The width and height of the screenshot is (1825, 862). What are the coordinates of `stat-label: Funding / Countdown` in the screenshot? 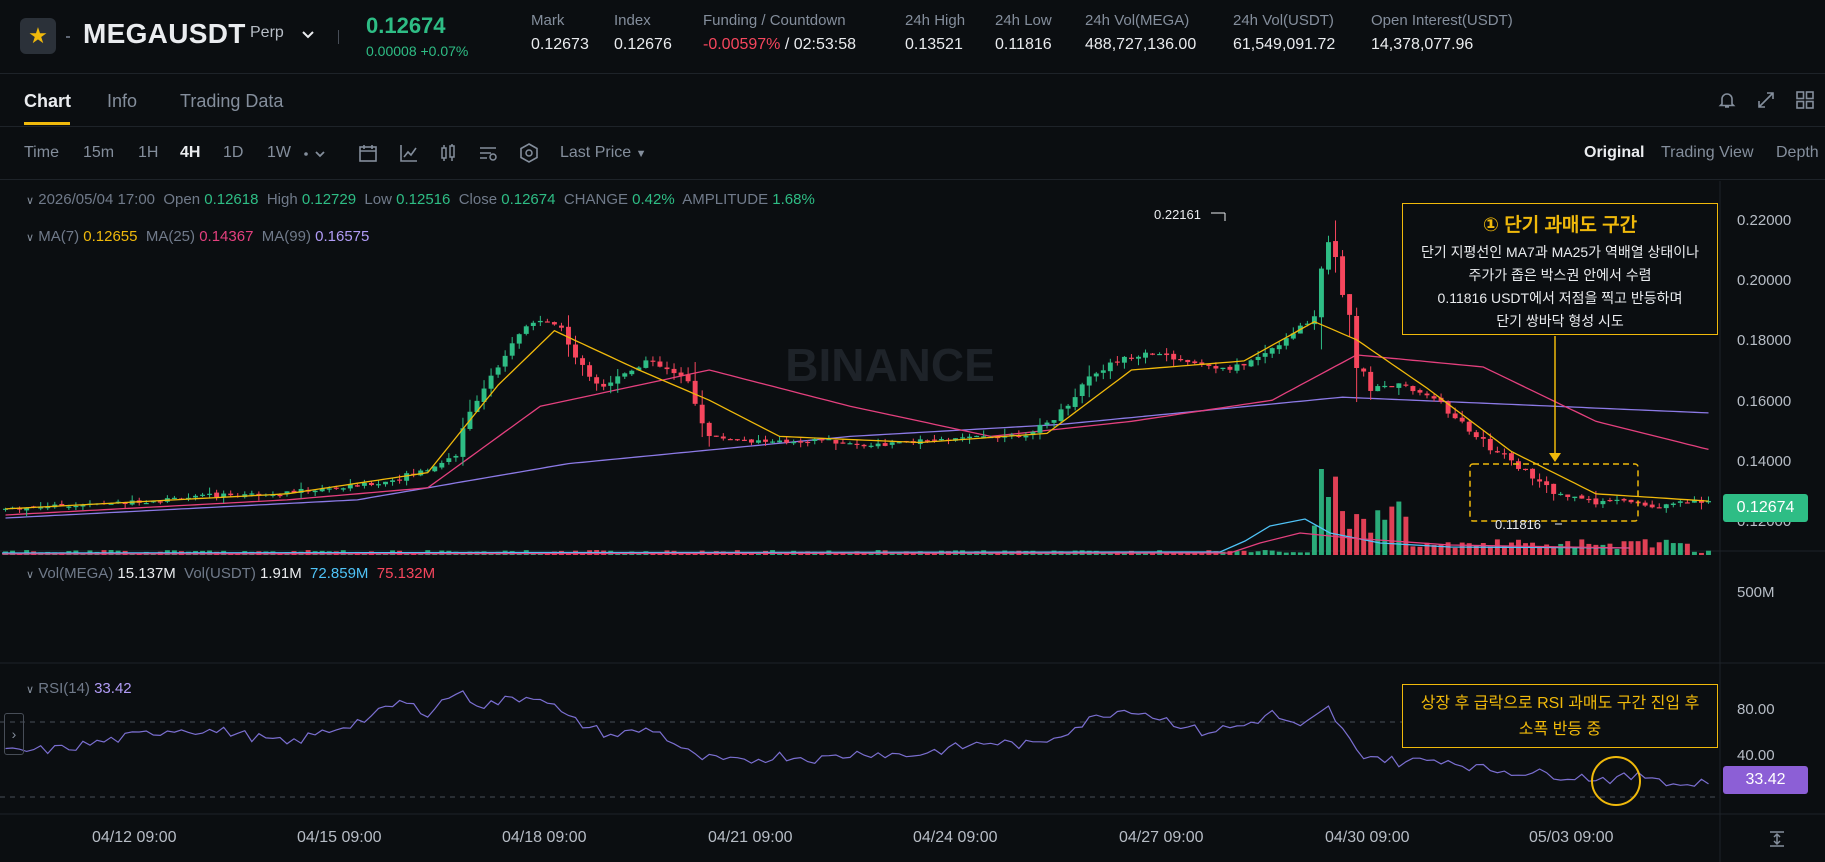 It's located at (774, 20).